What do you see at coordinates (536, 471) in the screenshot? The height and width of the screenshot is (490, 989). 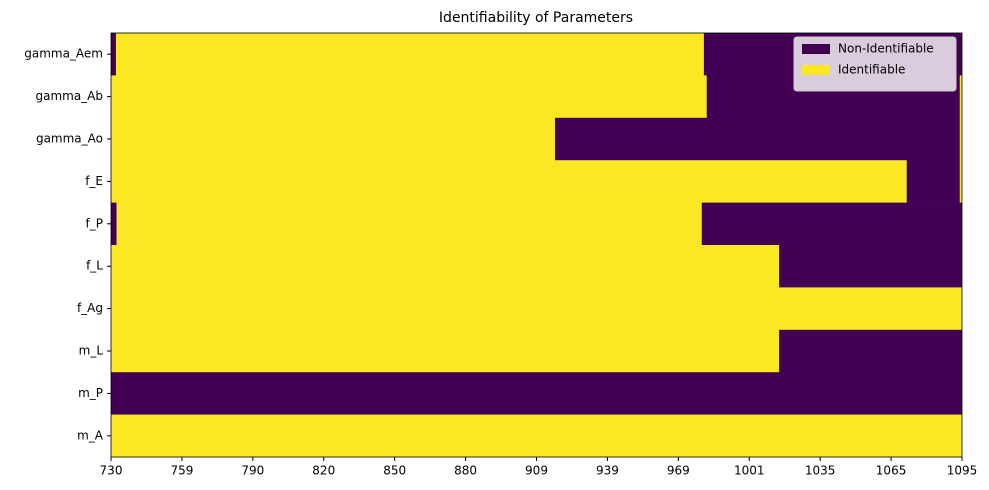 I see `x-tick-label: 909` at bounding box center [536, 471].